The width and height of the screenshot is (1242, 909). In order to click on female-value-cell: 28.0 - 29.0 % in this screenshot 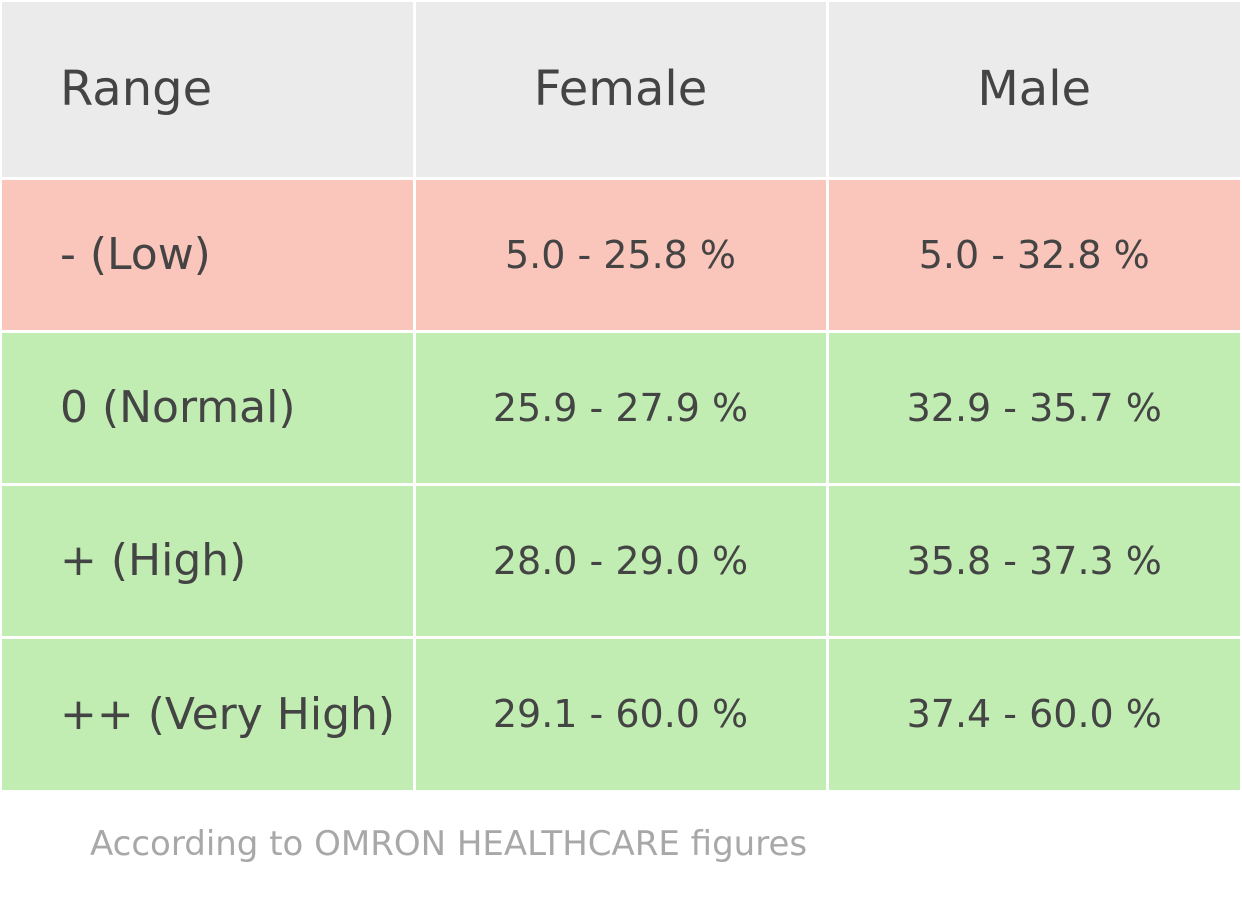, I will do `click(620, 560)`.